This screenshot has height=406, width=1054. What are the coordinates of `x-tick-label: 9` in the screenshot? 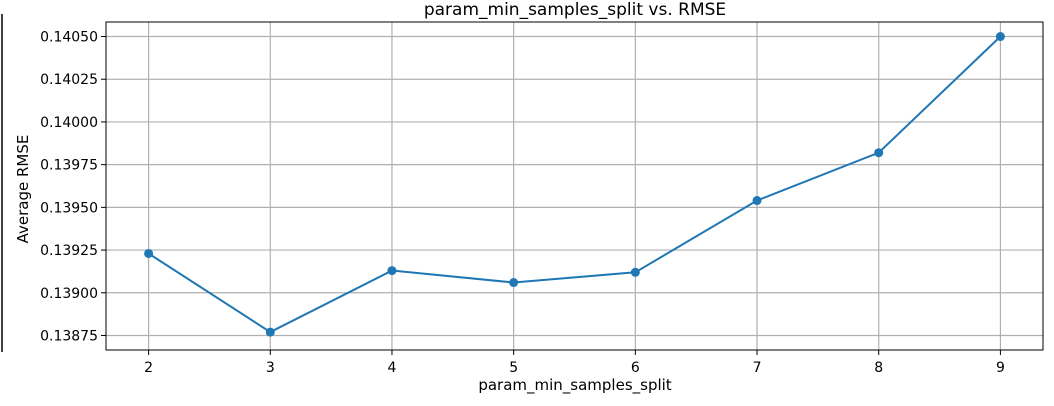 It's located at (1000, 368).